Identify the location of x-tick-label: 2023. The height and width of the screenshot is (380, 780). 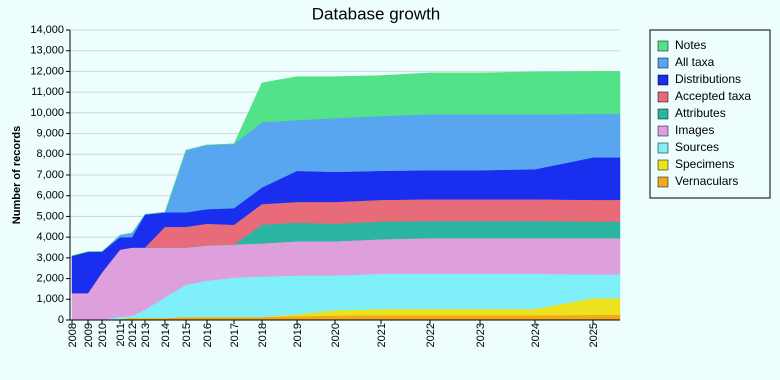
(481, 335).